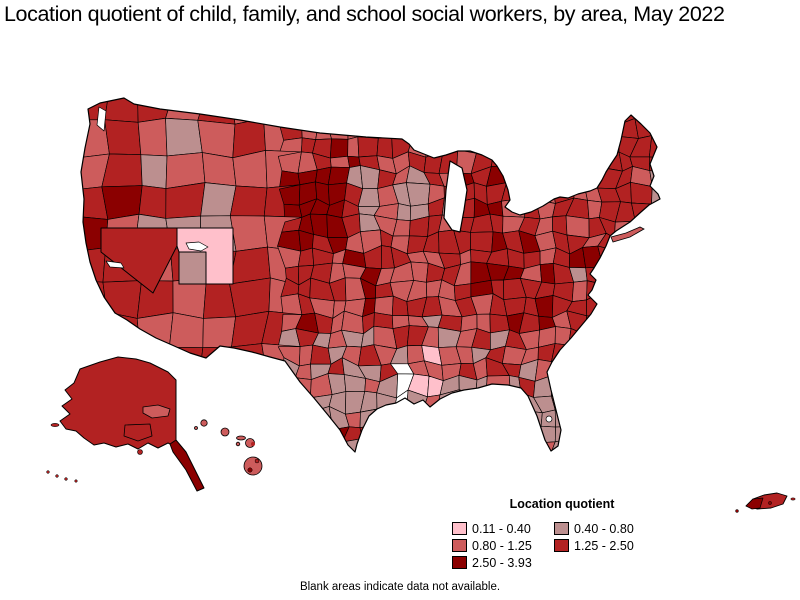 This screenshot has height=600, width=800. I want to click on area-puerto-rico-west, so click(754, 503).